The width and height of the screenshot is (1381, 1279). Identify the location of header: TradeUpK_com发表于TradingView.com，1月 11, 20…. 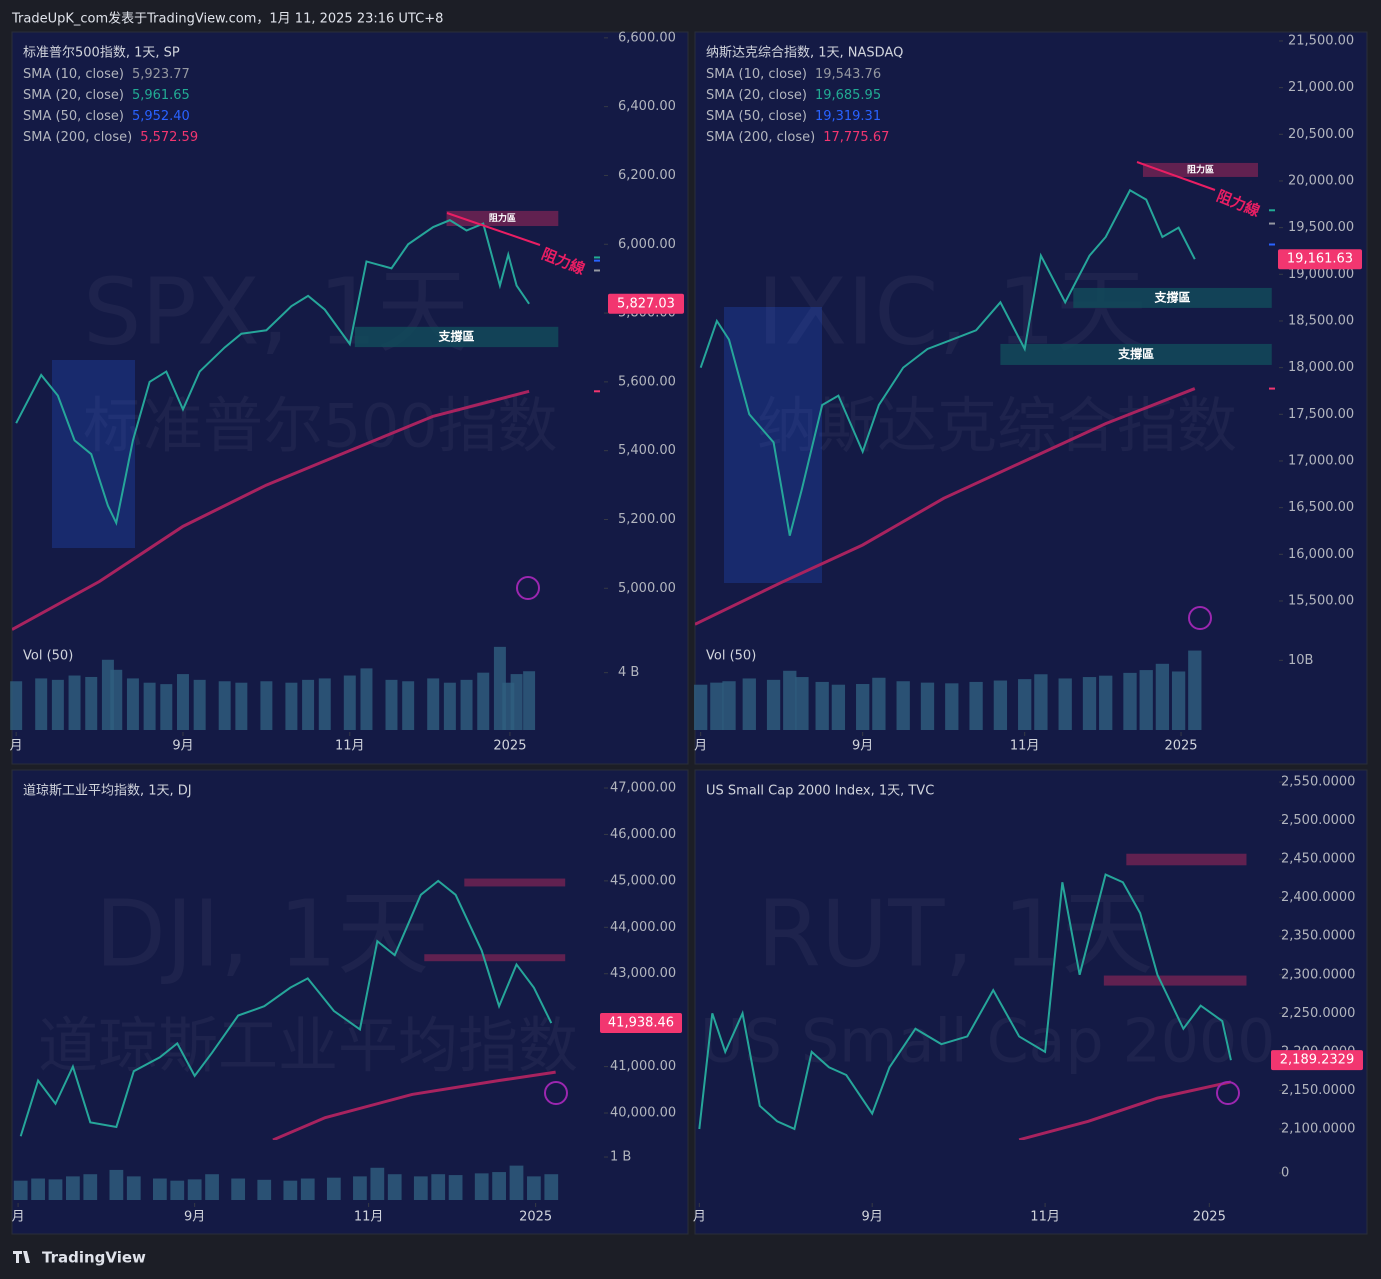
(227, 19).